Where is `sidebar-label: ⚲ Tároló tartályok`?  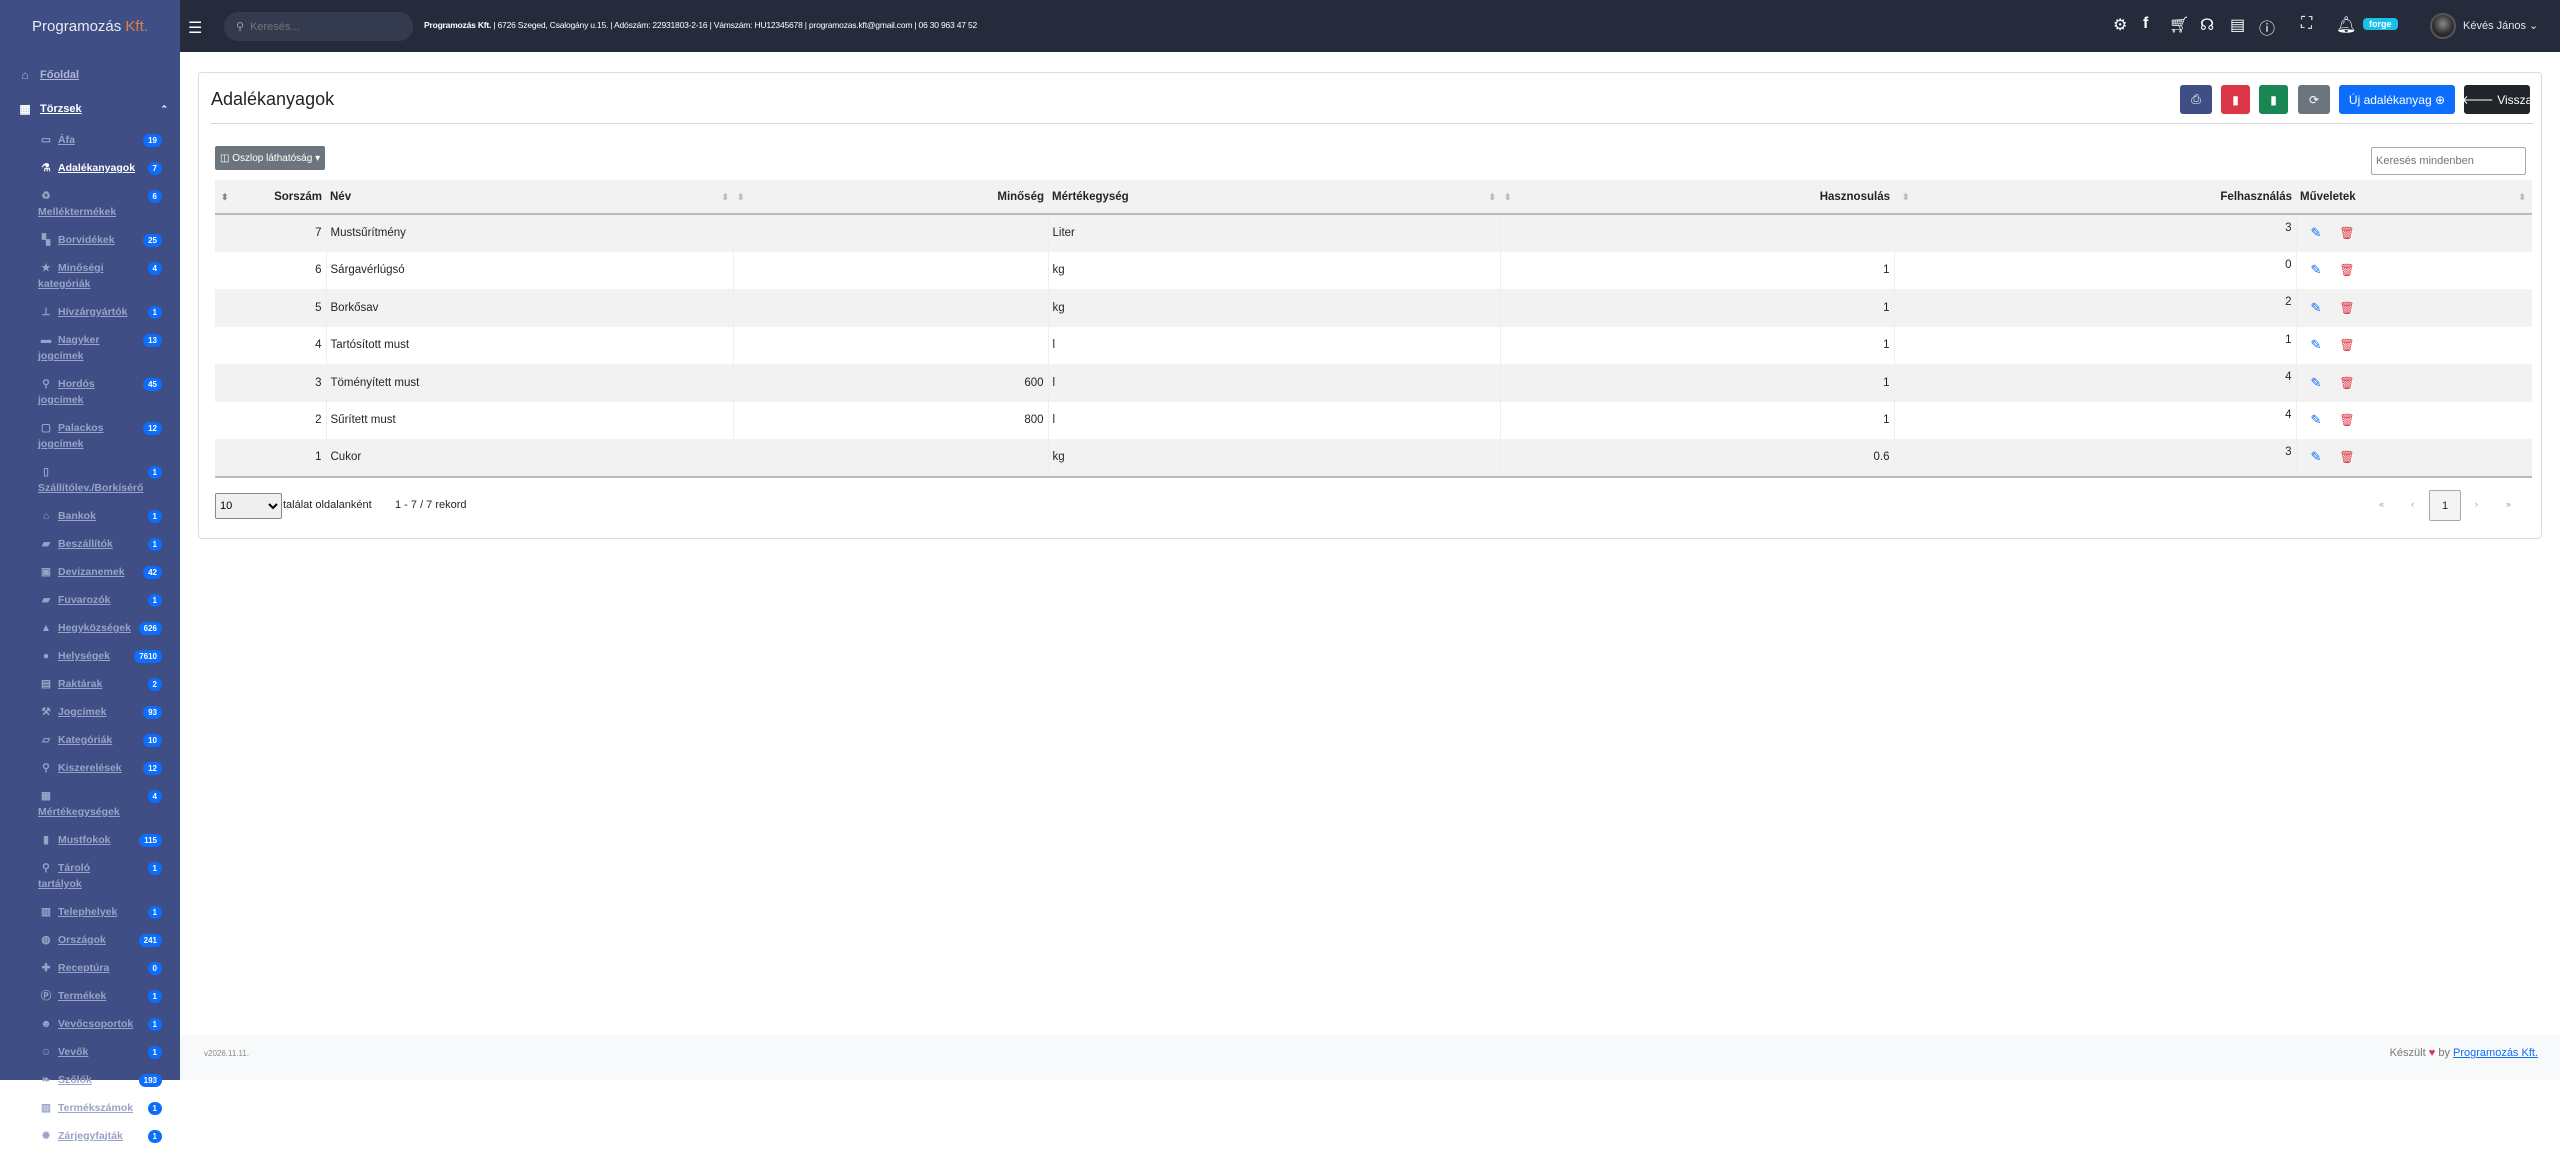
sidebar-label: ⚲ Tároló tartályok is located at coordinates (101, 876).